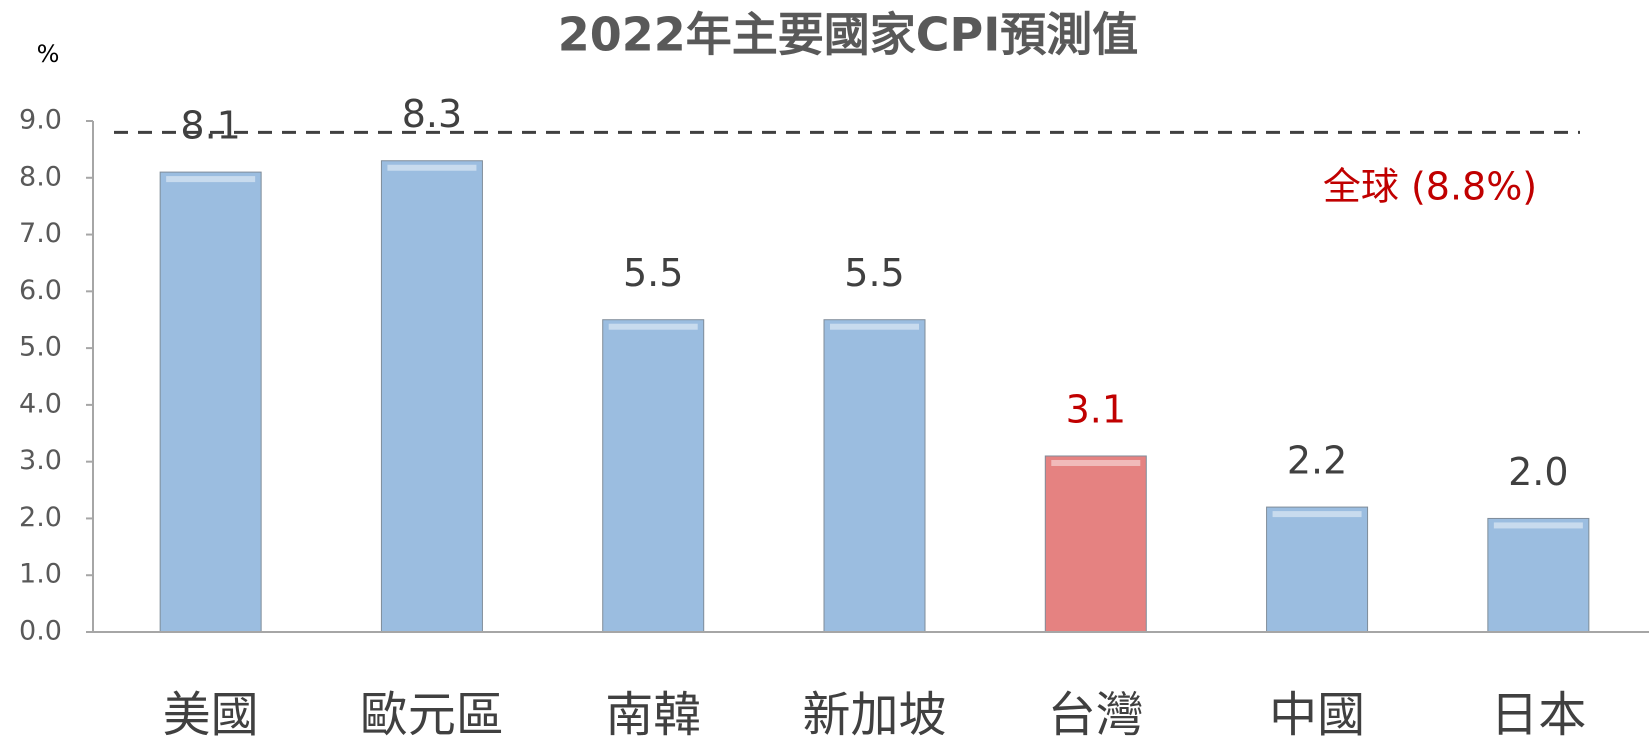 The width and height of the screenshot is (1649, 745). Describe the element at coordinates (211, 715) in the screenshot. I see `x-tick-label: 美國` at that location.